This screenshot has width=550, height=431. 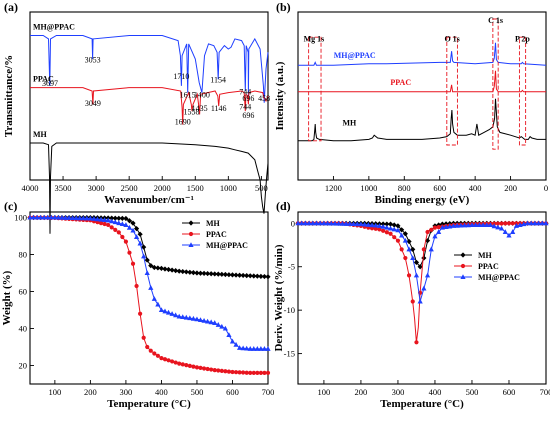 I want to click on peak-annotation: 744, so click(x=245, y=91).